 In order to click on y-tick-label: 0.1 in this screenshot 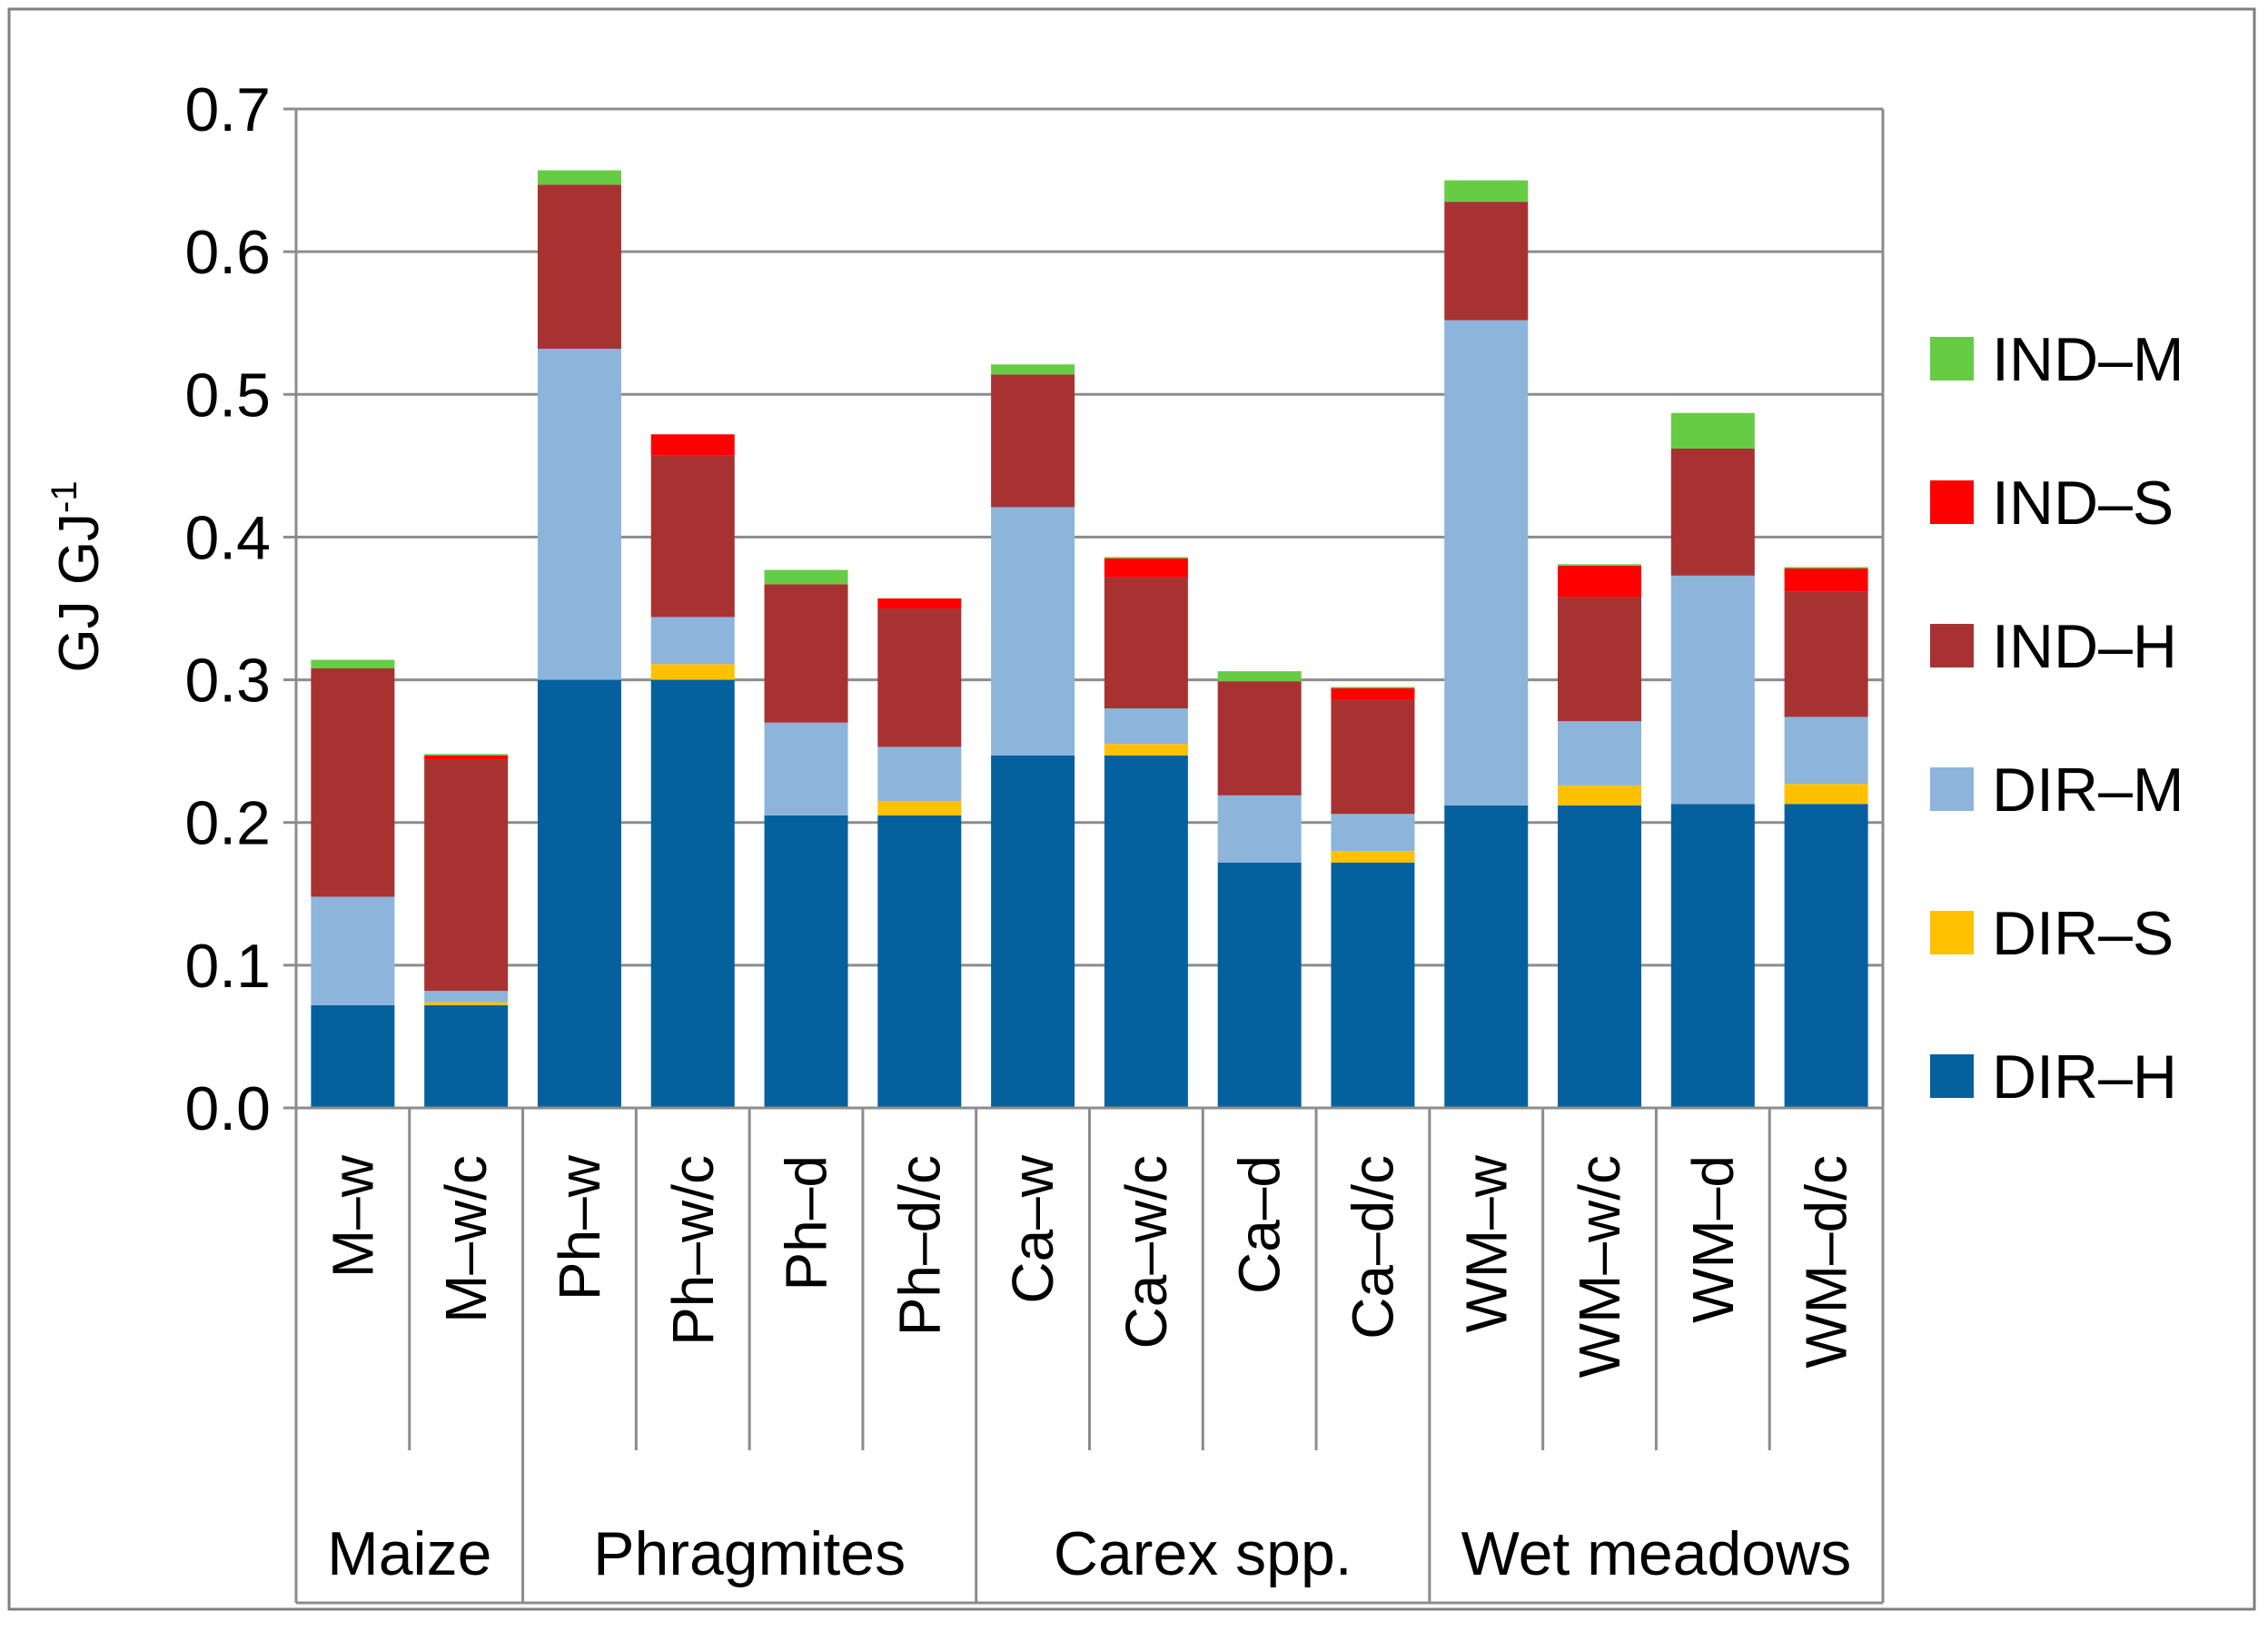, I will do `click(228, 966)`.